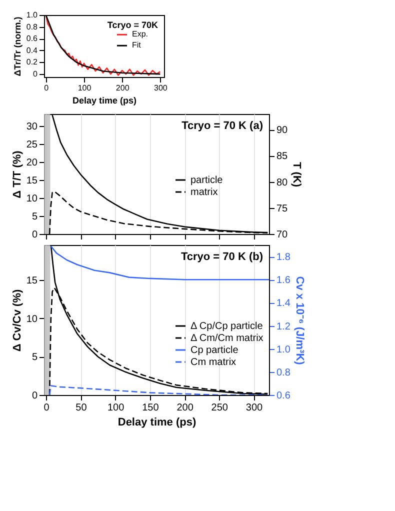 The width and height of the screenshot is (395, 511). What do you see at coordinates (227, 338) in the screenshot?
I see `legend-label: Δ Cm/Cm matrix` at bounding box center [227, 338].